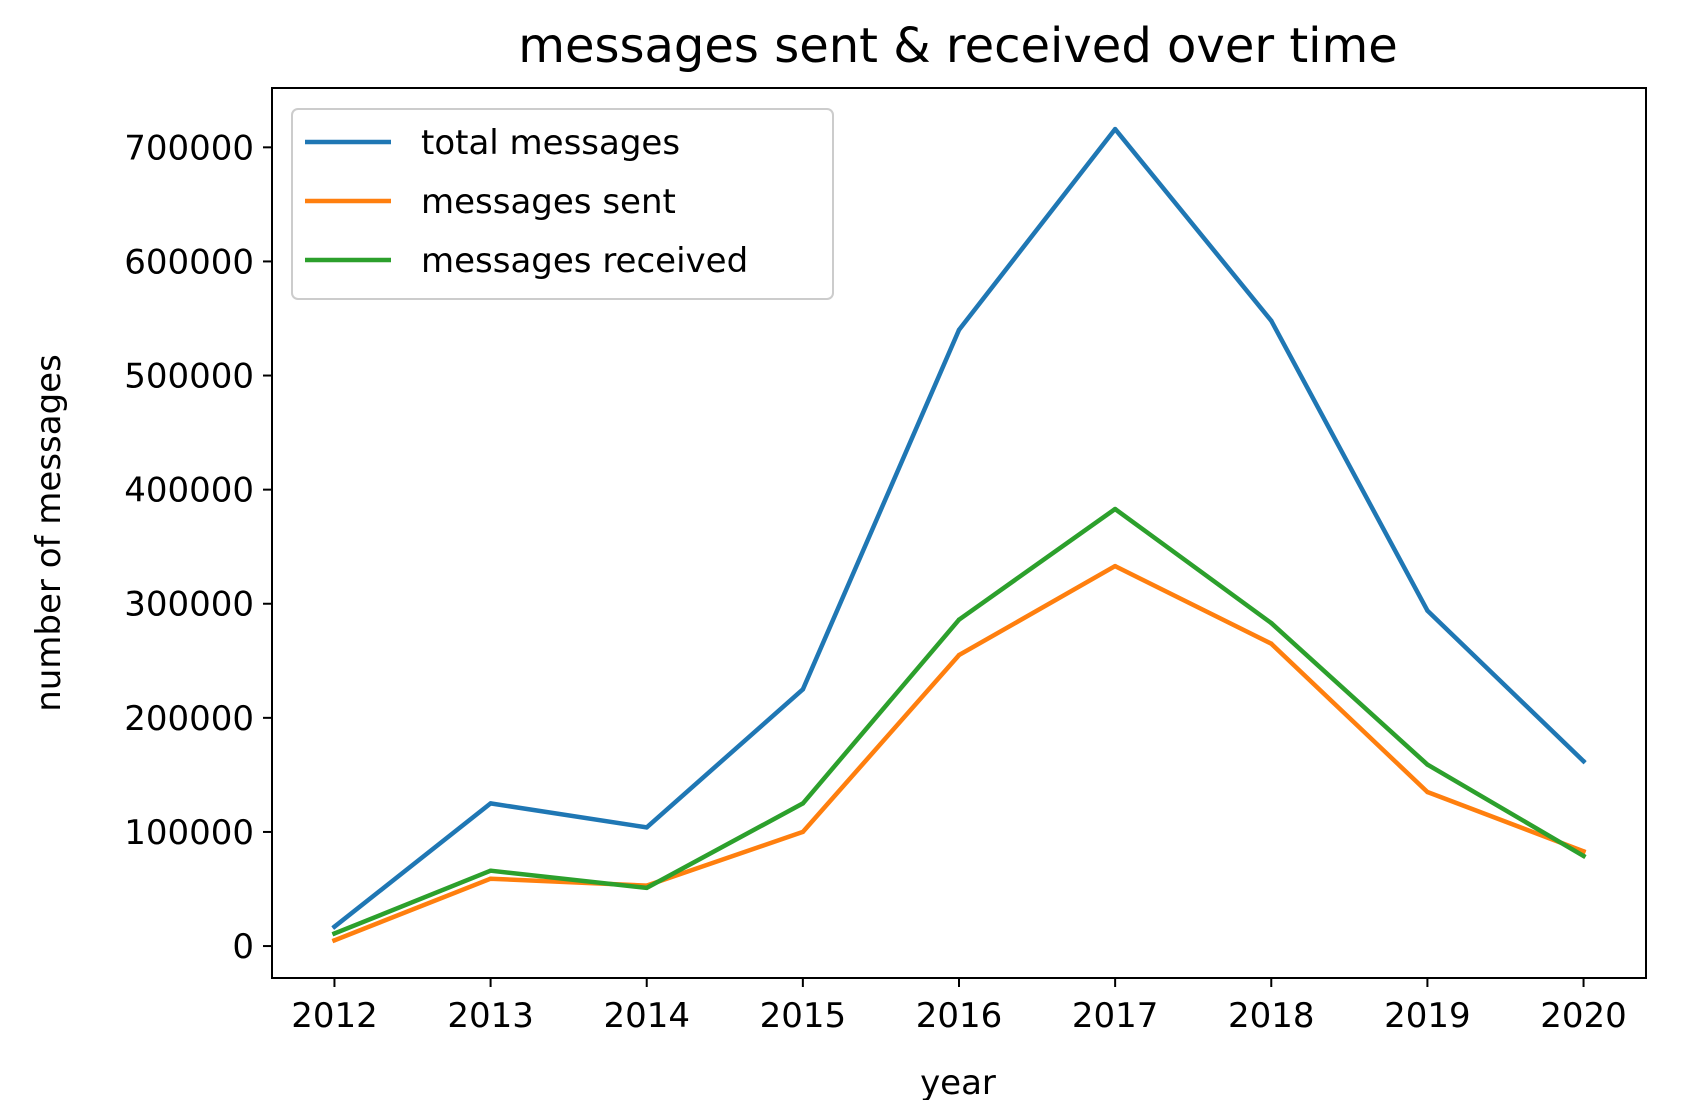  I want to click on y-tick-label: 0, so click(243, 947).